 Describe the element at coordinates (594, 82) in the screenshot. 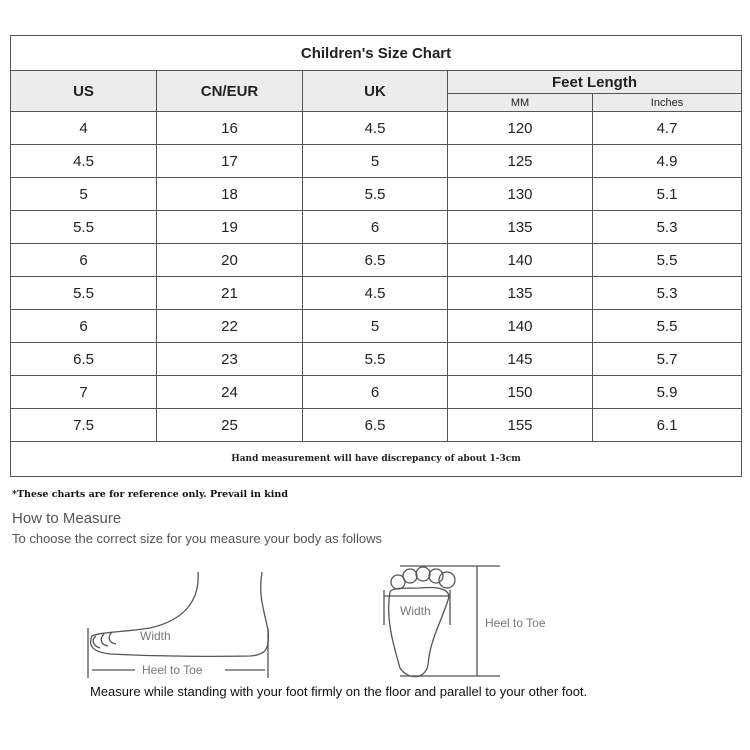

I see `header-feet-length: Feet Length` at that location.